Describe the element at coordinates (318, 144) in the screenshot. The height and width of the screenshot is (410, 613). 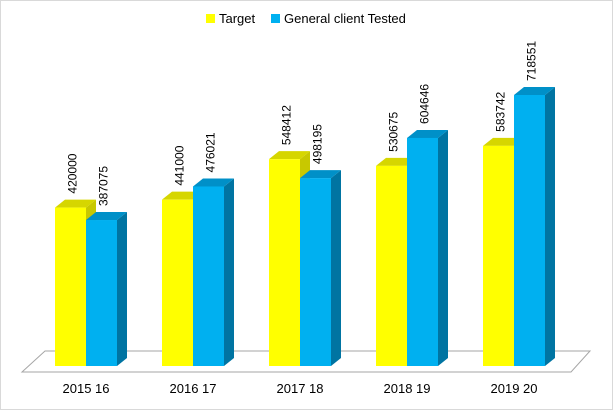
I see `data-label: 498195` at that location.